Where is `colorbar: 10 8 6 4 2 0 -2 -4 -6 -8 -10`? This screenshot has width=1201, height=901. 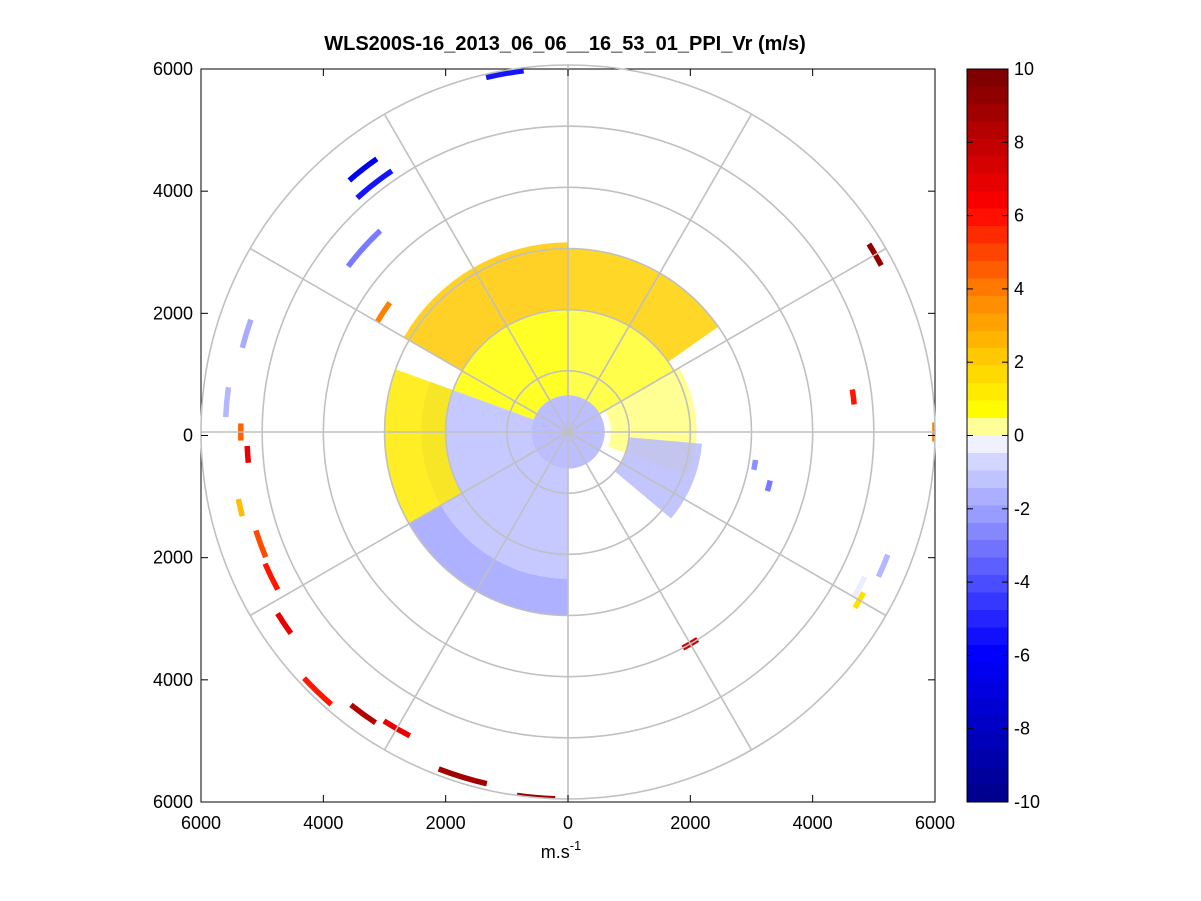
colorbar: 10 8 6 4 2 0 -2 -4 -6 -8 -10 is located at coordinates (1003, 435).